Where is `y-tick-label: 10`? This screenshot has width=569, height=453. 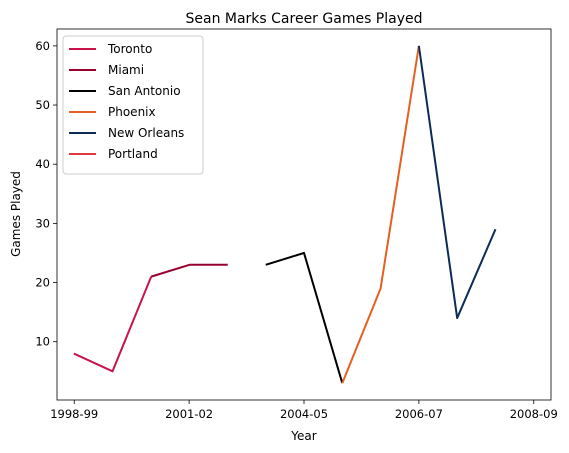 y-tick-label: 10 is located at coordinates (42, 342).